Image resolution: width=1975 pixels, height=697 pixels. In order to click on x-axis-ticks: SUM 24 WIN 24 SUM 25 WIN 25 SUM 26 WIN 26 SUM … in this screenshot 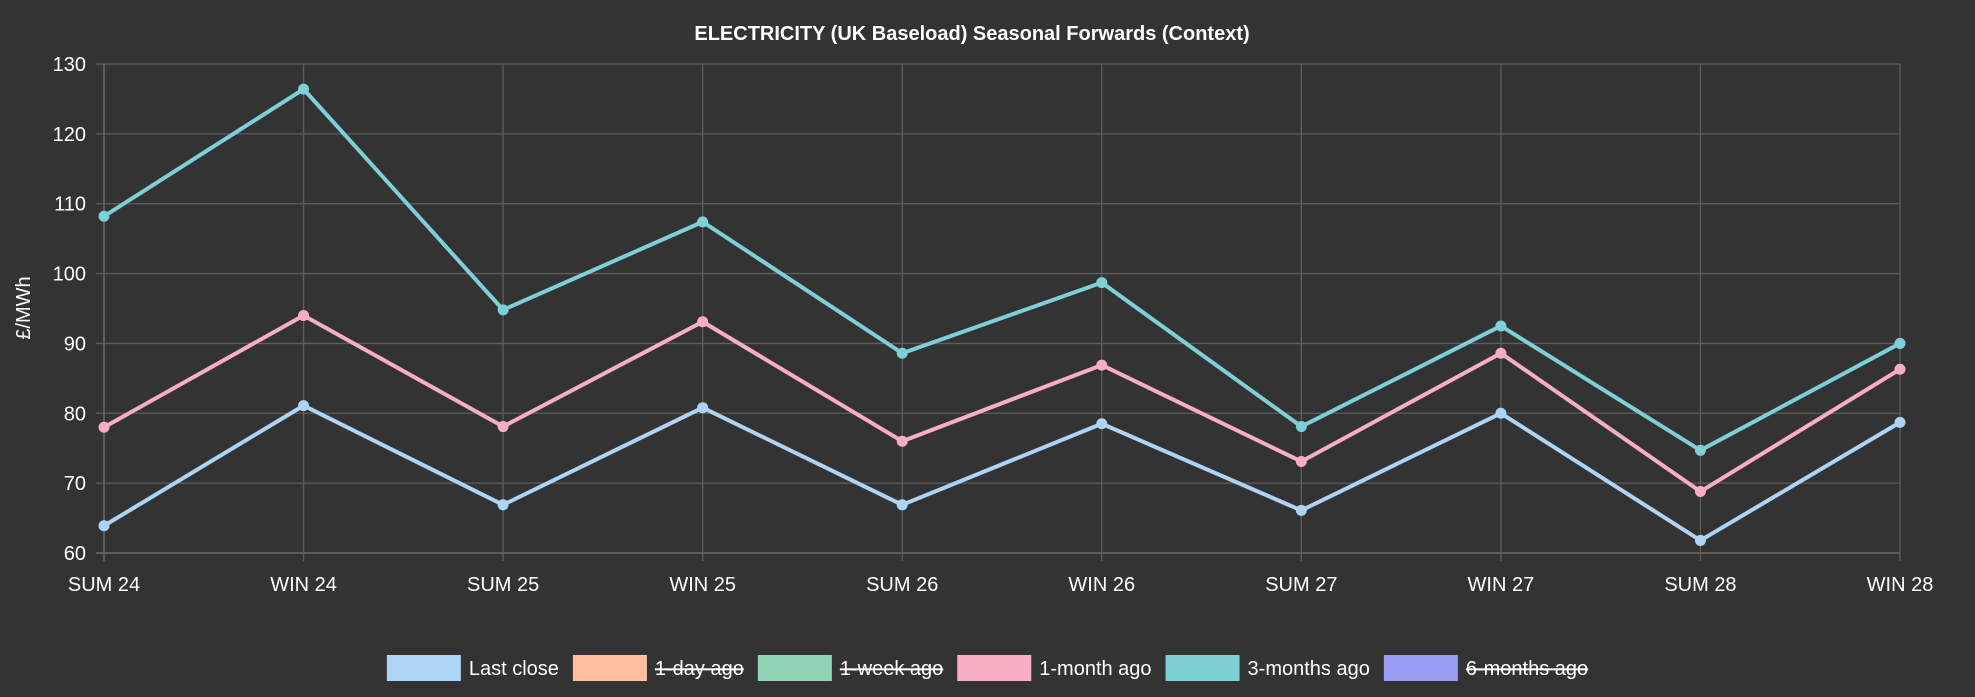, I will do `click(1000, 585)`.